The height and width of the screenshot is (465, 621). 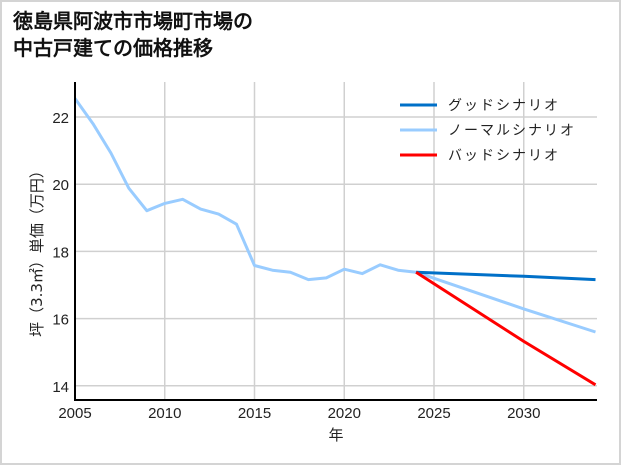 I want to click on x-tick-label: 2005, so click(x=74, y=413).